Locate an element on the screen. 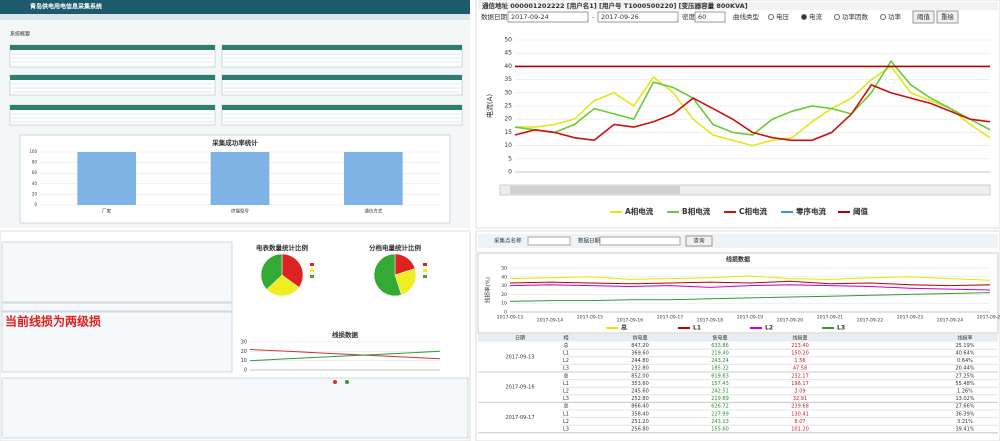 Image resolution: width=1000 pixels, height=441 pixels. y-tick-label: 35 is located at coordinates (508, 79).